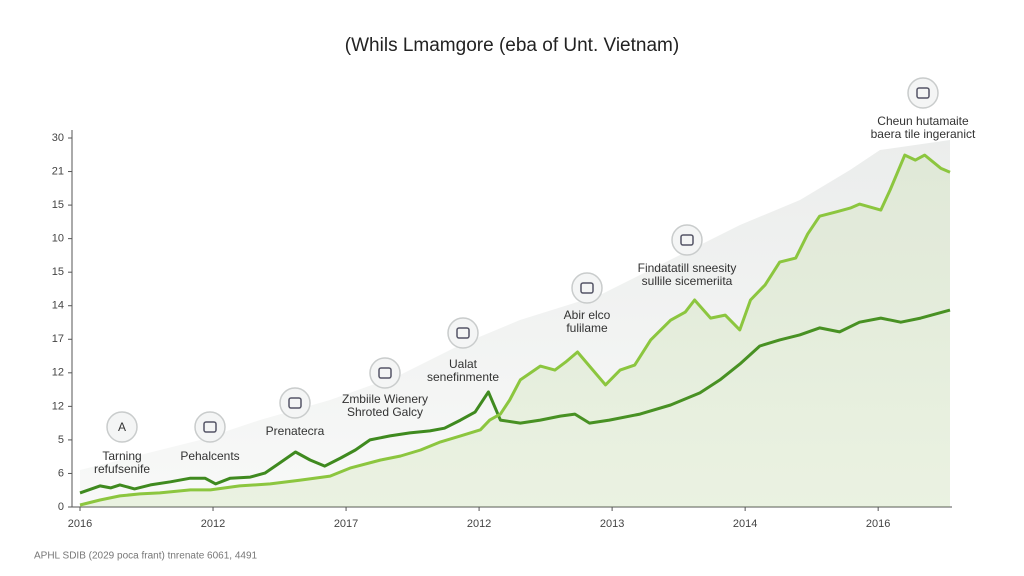  Describe the element at coordinates (463, 377) in the screenshot. I see `annotation-text: senefinmente` at that location.